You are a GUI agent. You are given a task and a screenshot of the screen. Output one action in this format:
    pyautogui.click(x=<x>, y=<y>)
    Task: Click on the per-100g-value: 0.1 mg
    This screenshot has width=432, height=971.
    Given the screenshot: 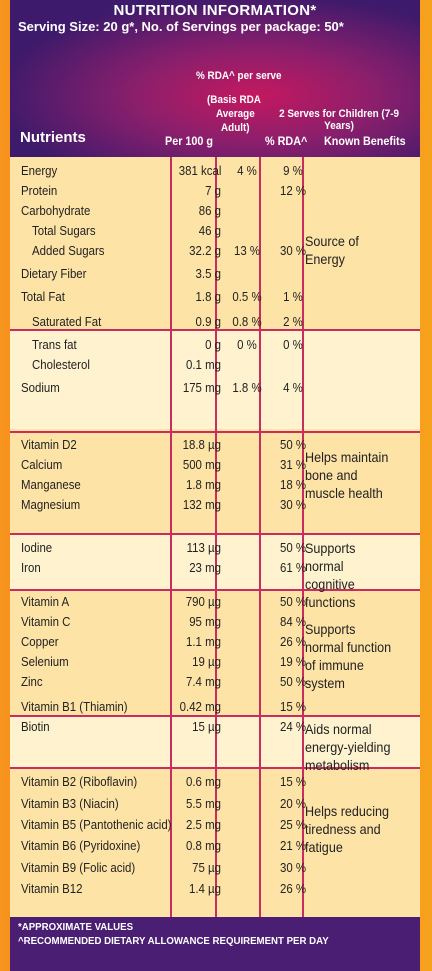 What is the action you would take?
    pyautogui.click(x=203, y=364)
    